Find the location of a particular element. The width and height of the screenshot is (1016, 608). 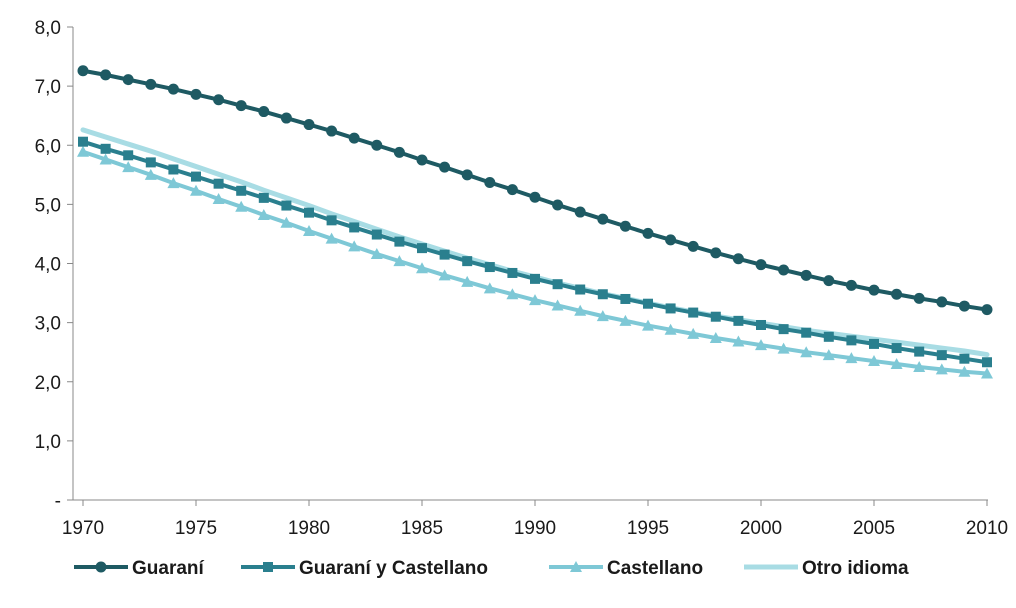

y-tick-label: - is located at coordinates (58, 501).